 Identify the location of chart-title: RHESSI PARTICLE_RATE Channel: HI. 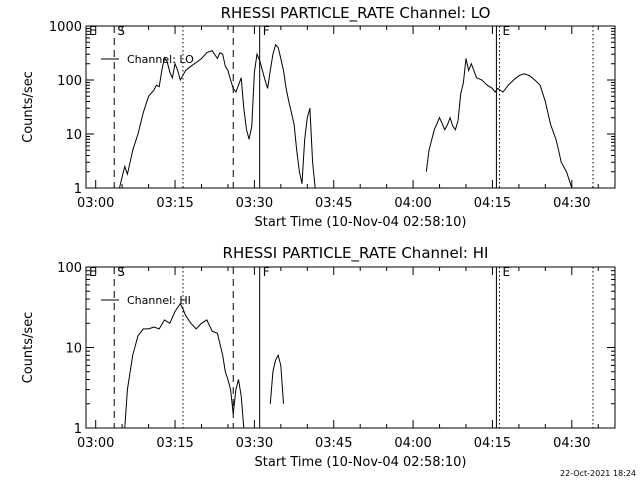
(356, 253).